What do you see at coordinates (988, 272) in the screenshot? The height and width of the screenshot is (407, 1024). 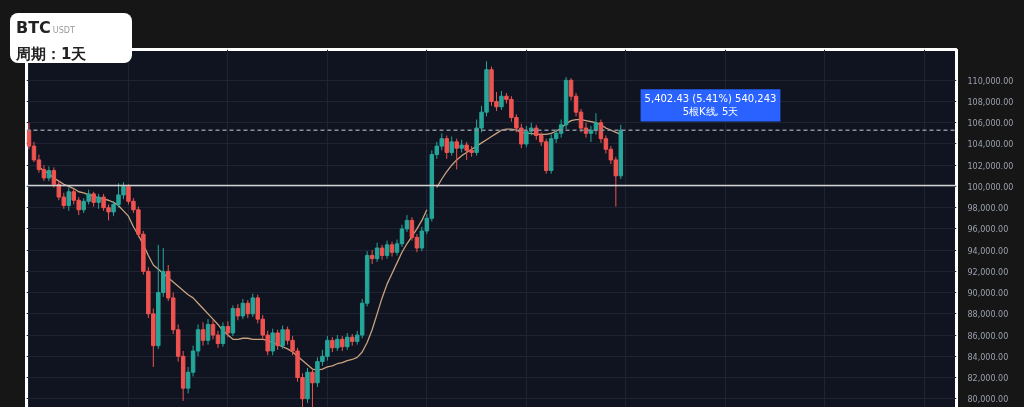 I see `y-tick-label: 92,000.00` at bounding box center [988, 272].